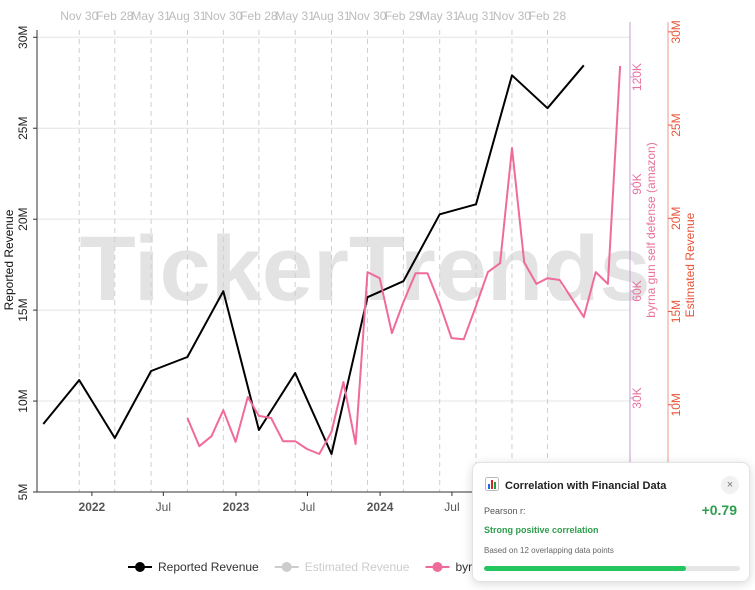 The height and width of the screenshot is (590, 755). Describe the element at coordinates (92, 507) in the screenshot. I see `x-tick-label: 2022` at that location.